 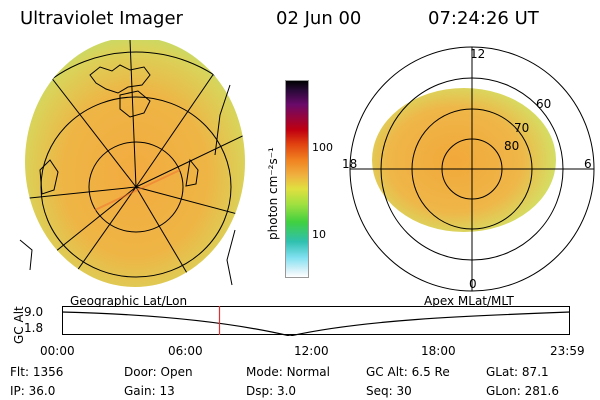 I want to click on lat-label-60: 60, so click(x=543, y=104).